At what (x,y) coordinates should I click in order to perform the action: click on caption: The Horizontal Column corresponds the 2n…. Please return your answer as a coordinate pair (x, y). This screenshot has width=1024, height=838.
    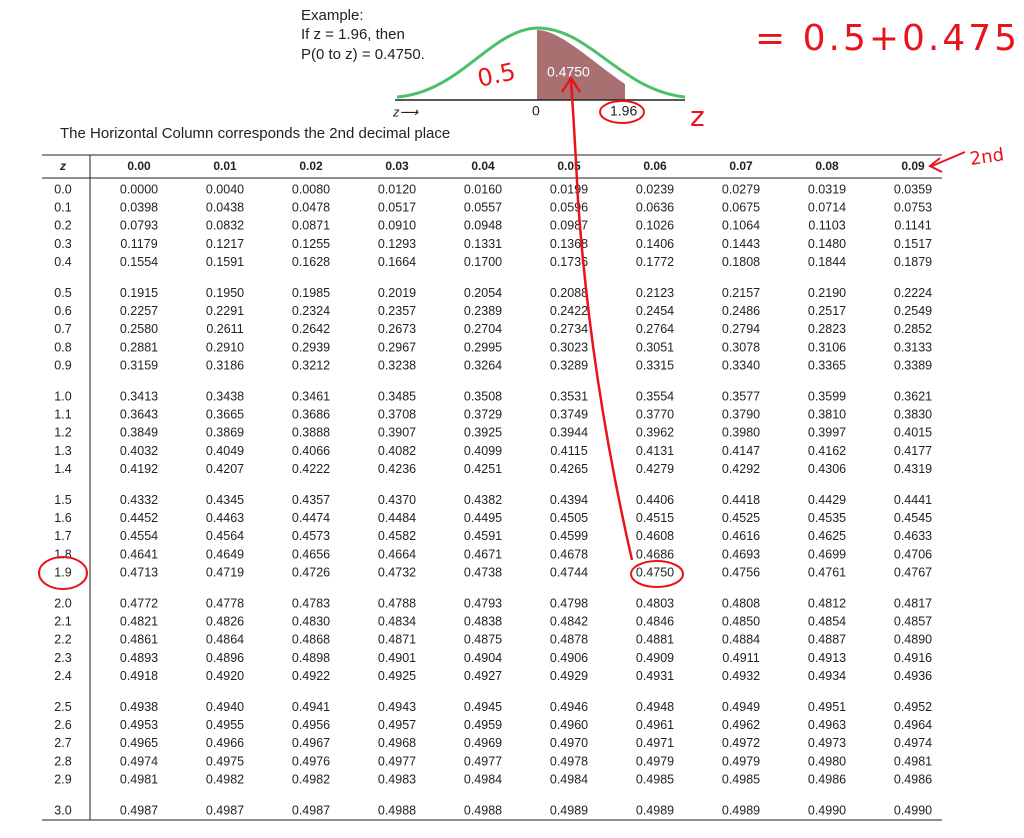
    Looking at the image, I should click on (255, 133).